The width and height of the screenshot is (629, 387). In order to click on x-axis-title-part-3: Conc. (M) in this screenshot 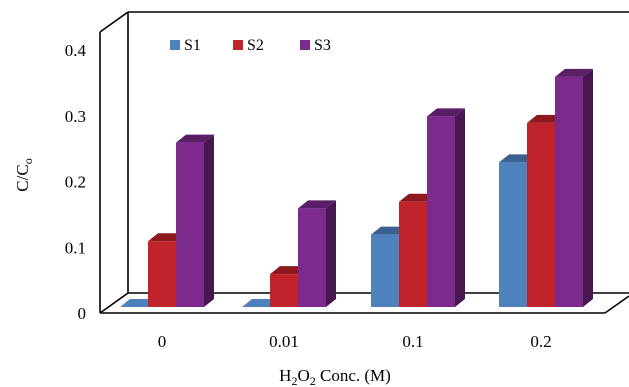, I will do `click(353, 375)`.